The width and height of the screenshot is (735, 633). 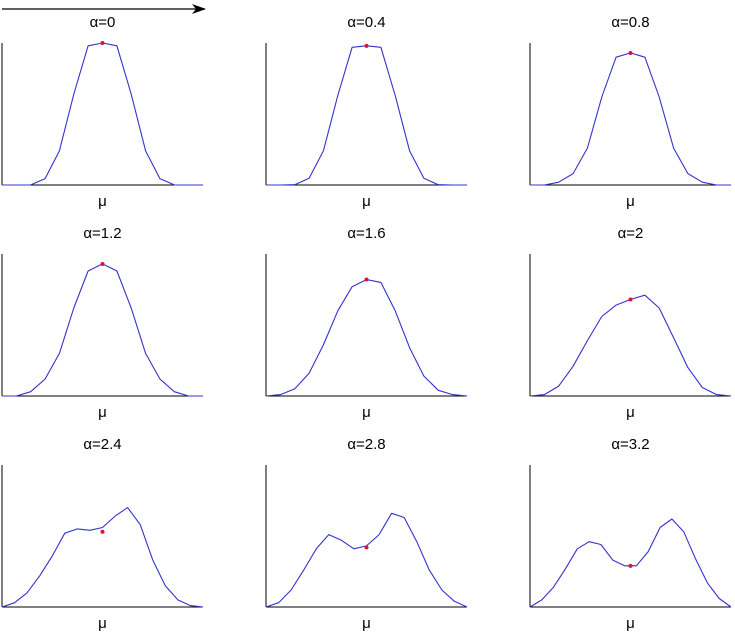 I want to click on subplot-title: α=2, so click(x=631, y=233).